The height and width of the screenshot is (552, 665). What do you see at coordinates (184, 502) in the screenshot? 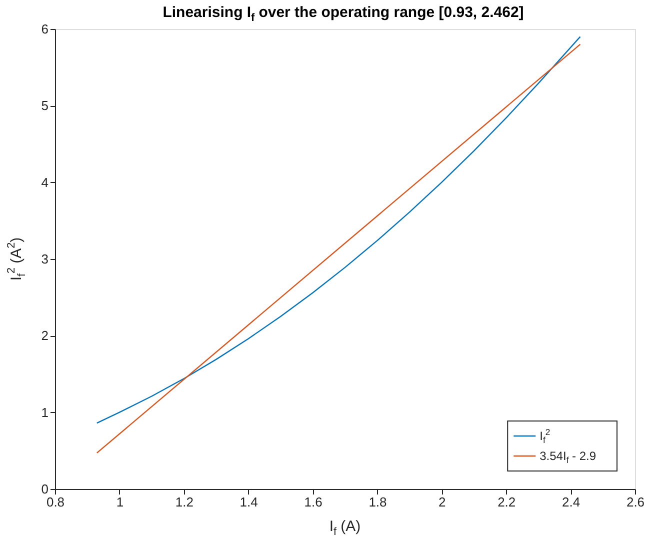
I see `x-tick-label: 1.2` at bounding box center [184, 502].